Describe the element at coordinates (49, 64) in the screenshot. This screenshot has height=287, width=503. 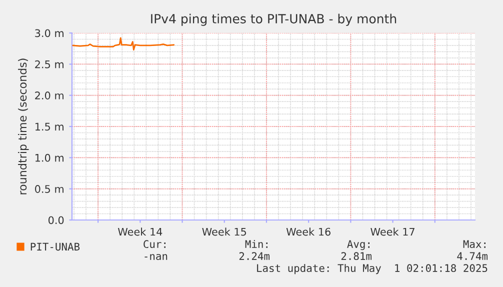
I see `y-tick-label: 2.5 m` at that location.